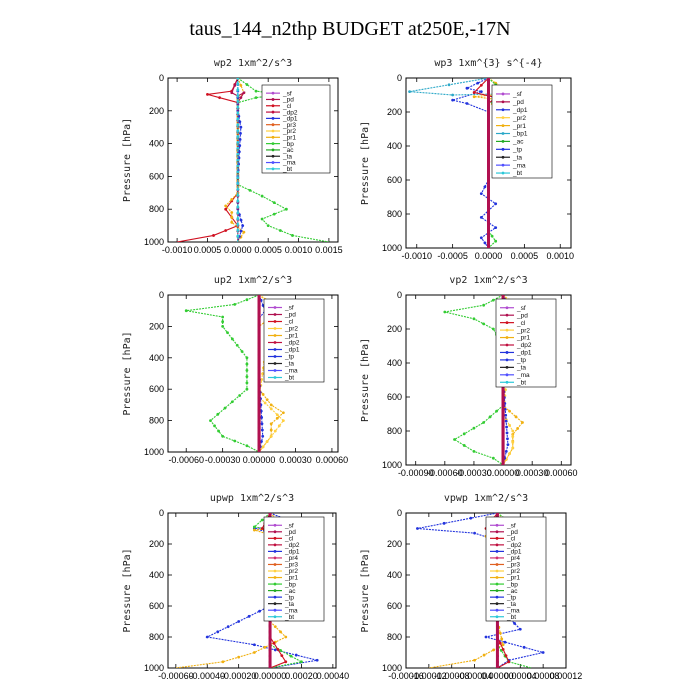  Describe the element at coordinates (489, 256) in the screenshot. I see `x-tick-label: 0.0000` at that location.